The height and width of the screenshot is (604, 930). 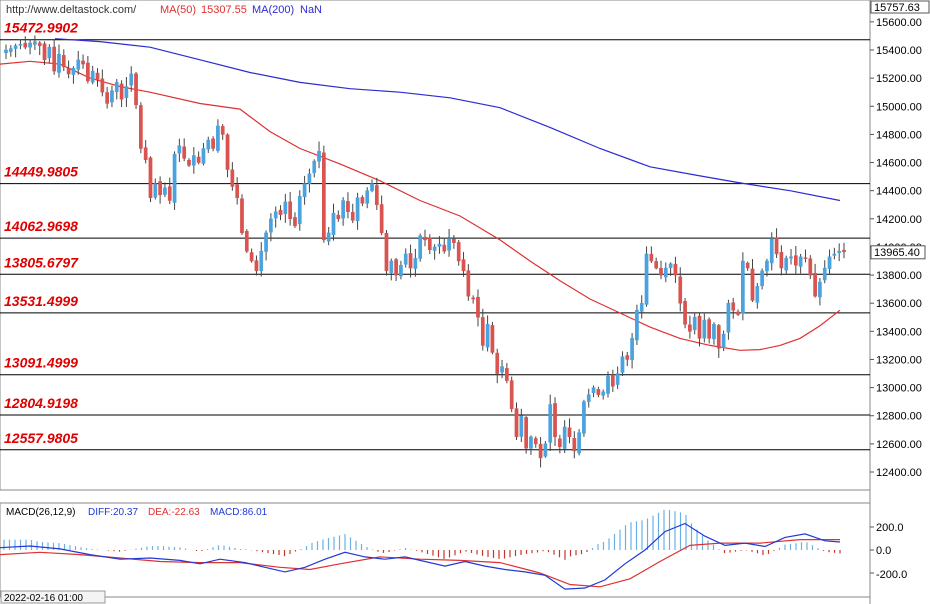 What do you see at coordinates (71, 10) in the screenshot?
I see `site-url: http://www.deltastock.com/` at bounding box center [71, 10].